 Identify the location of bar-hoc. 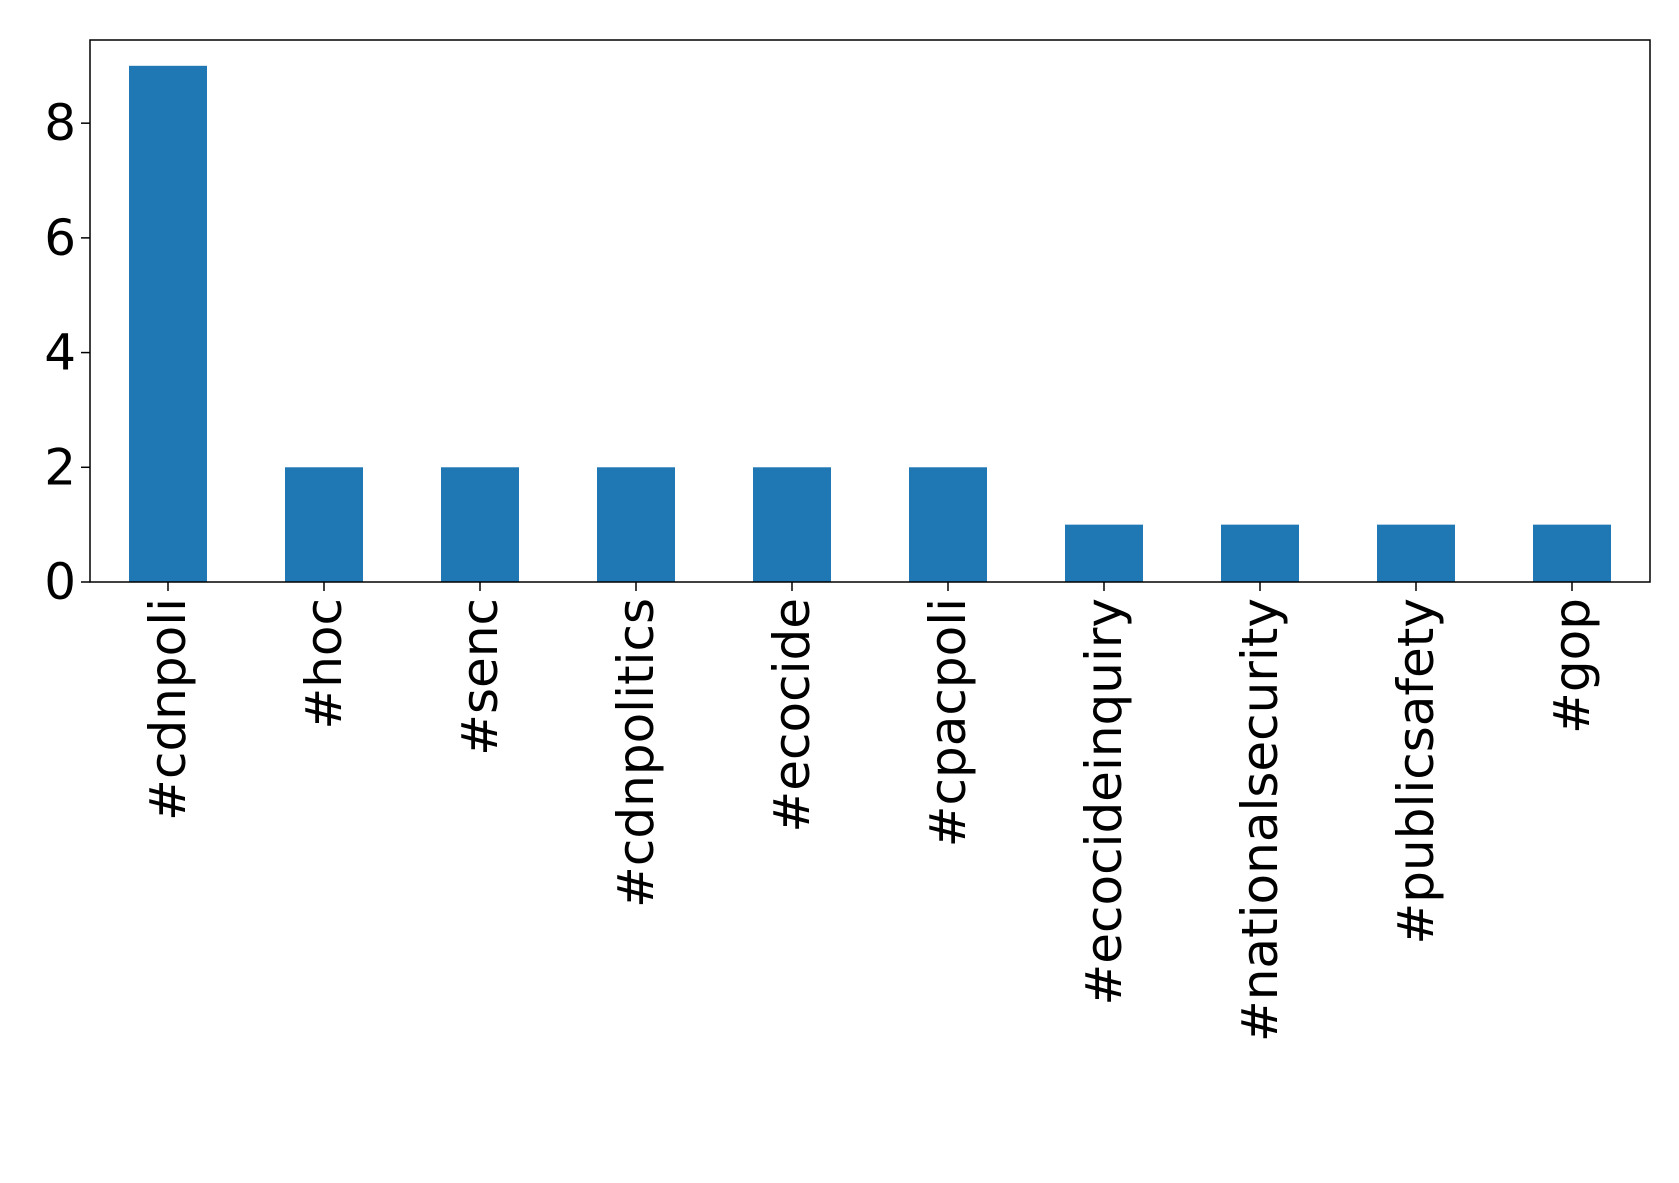
(324, 524).